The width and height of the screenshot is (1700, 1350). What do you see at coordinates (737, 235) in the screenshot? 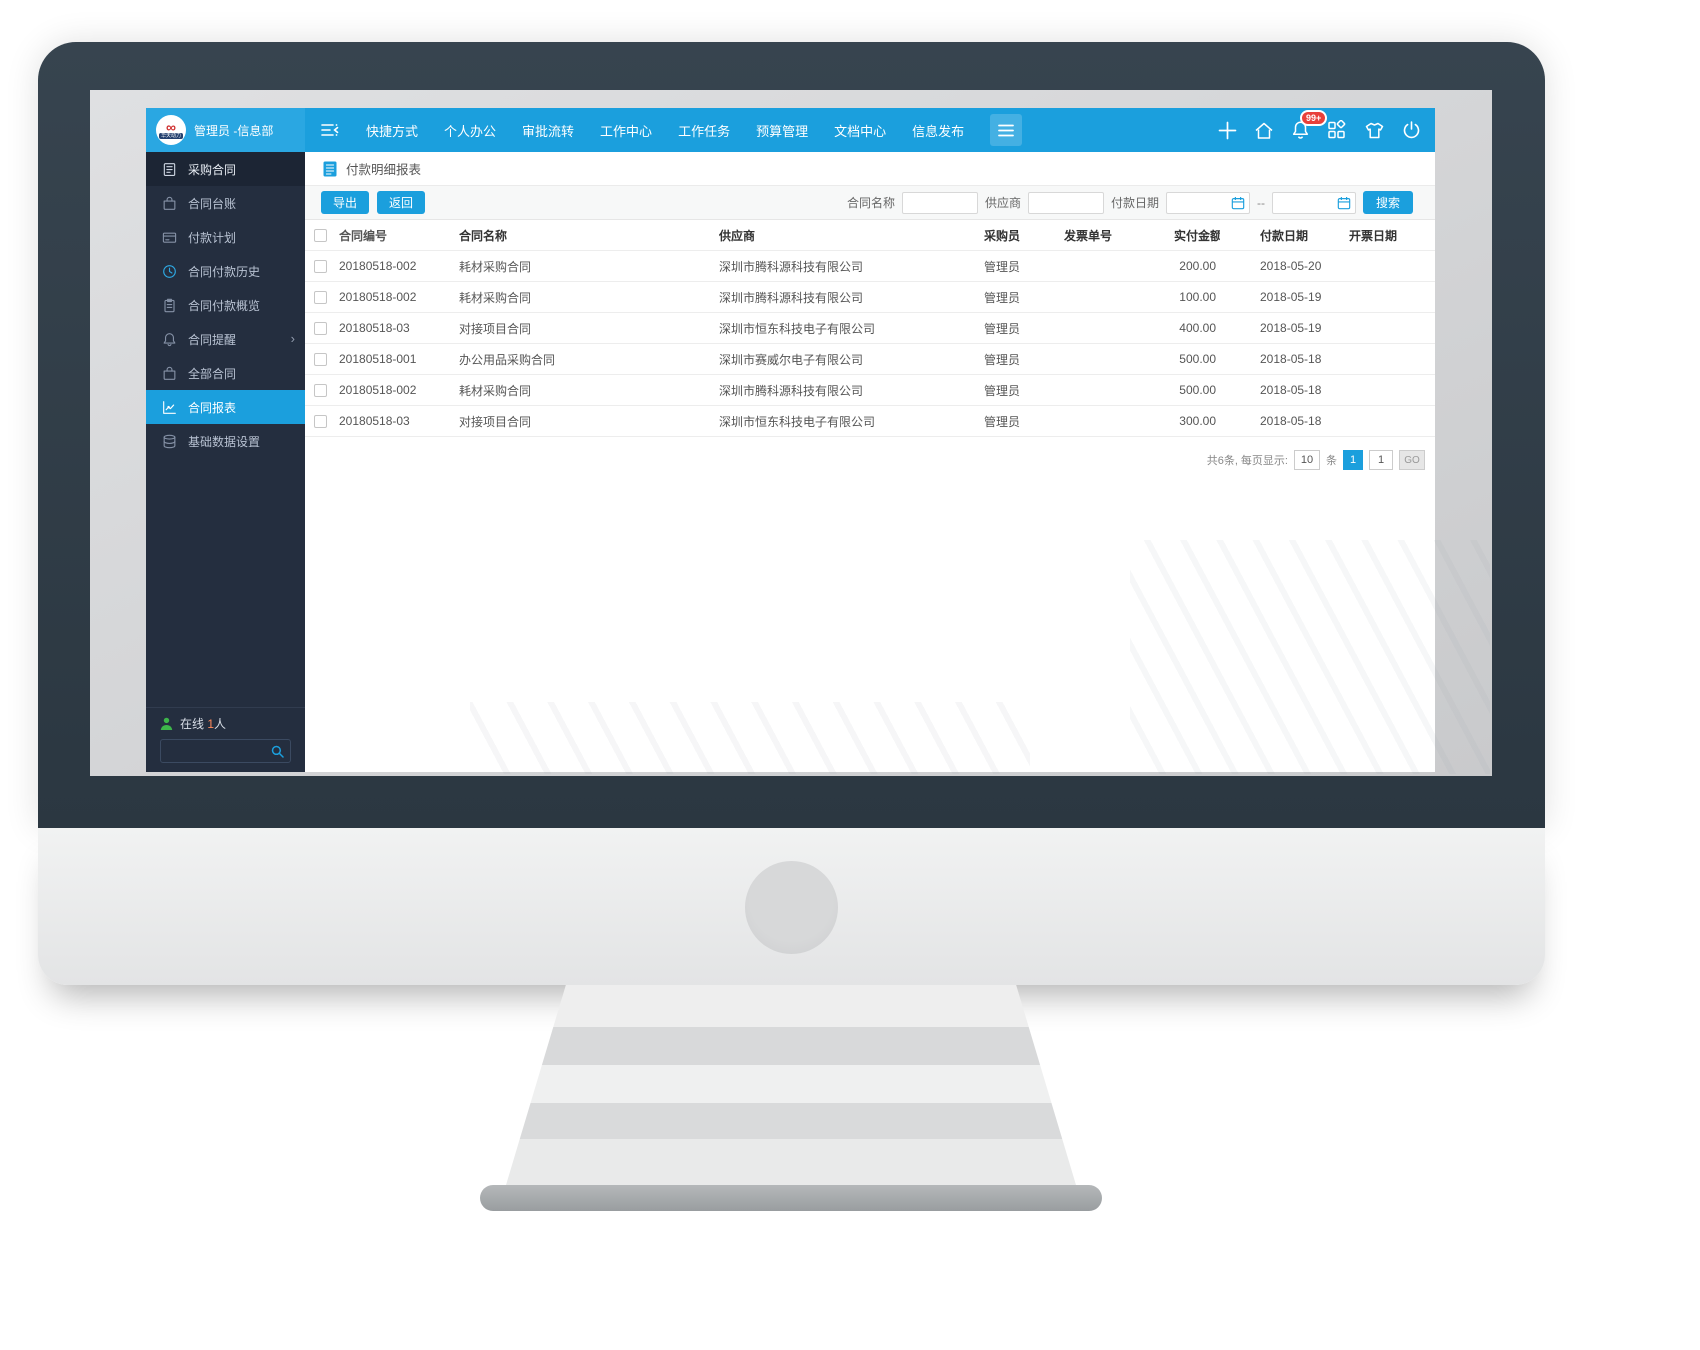
I see `col-header-supplier: 供应商` at bounding box center [737, 235].